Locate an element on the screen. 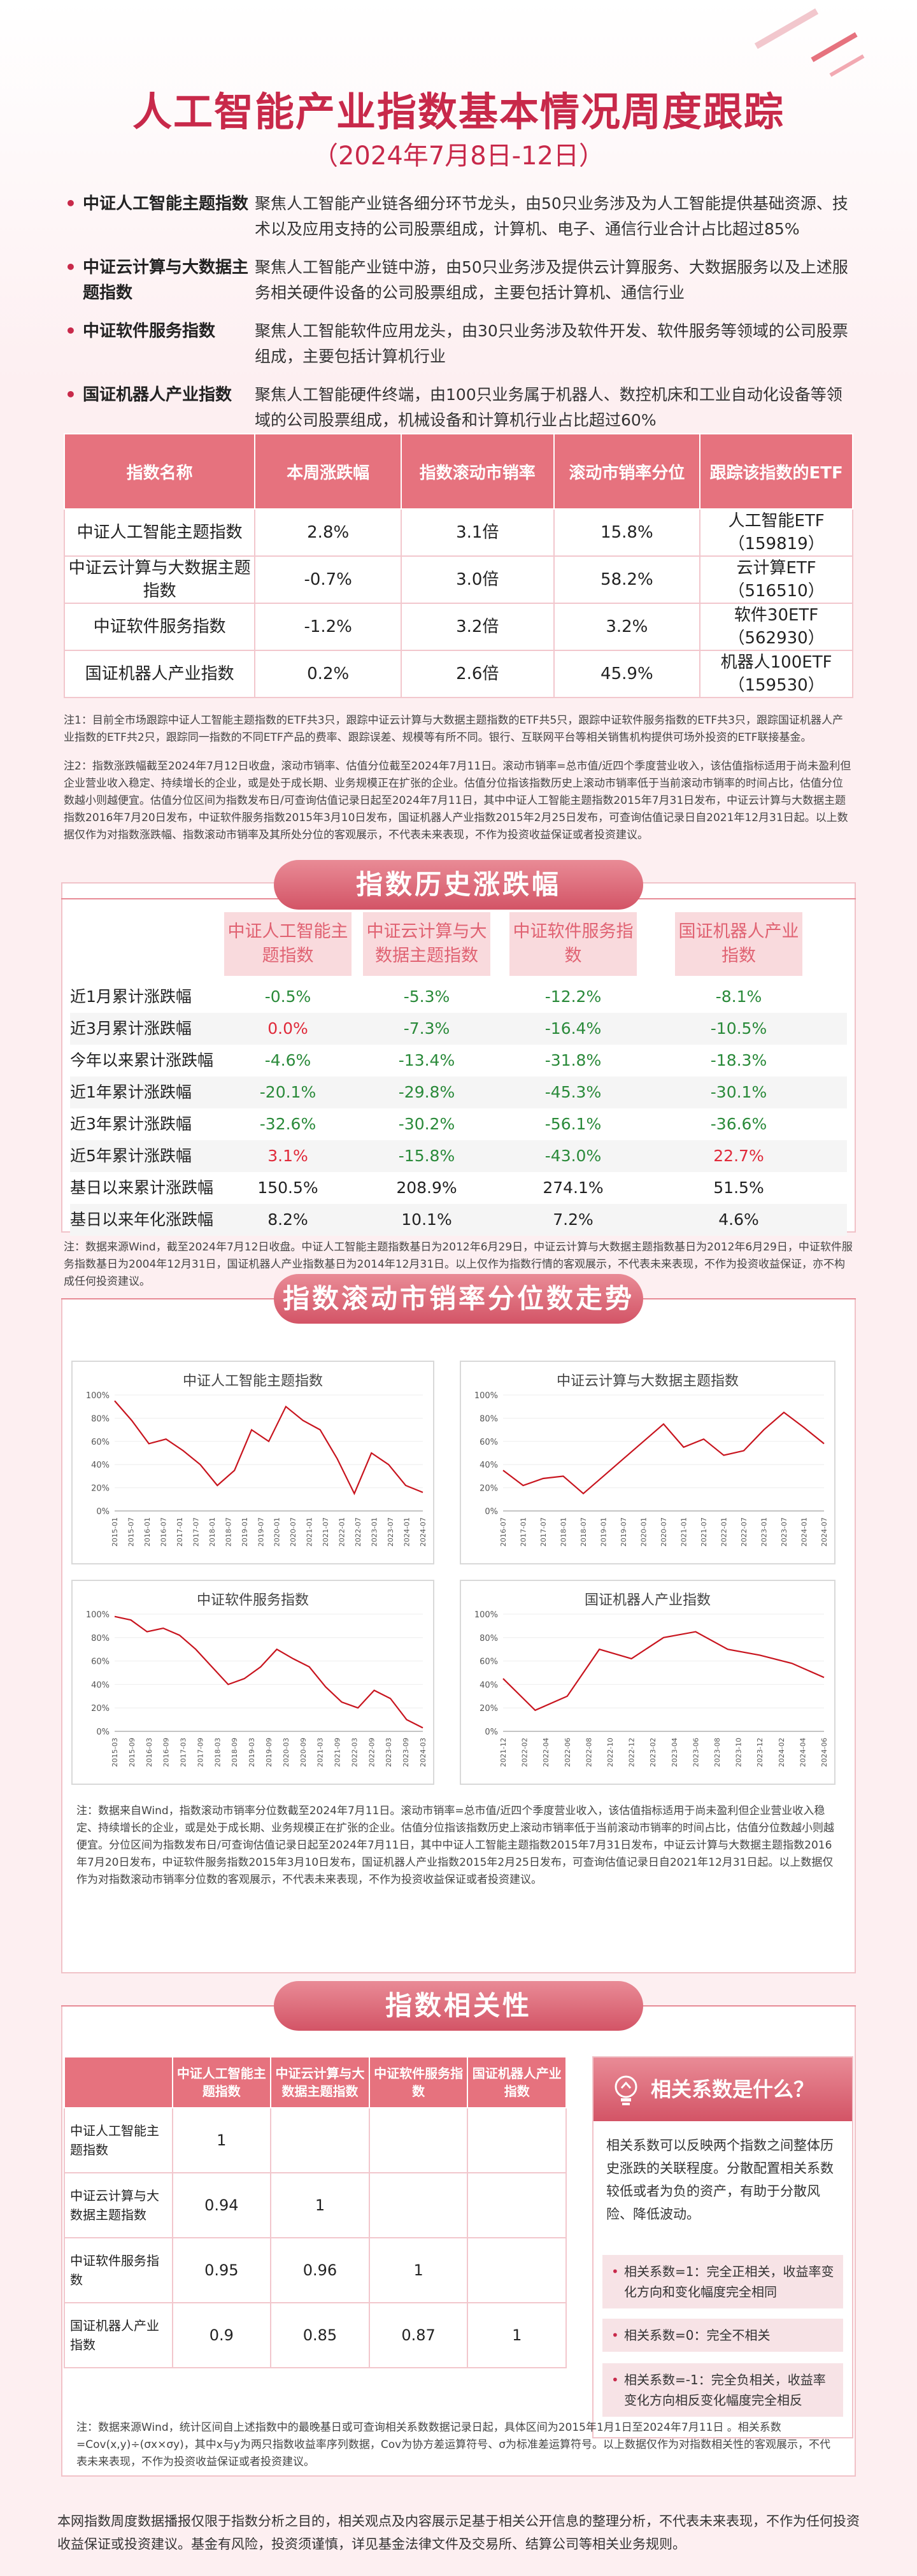 The width and height of the screenshot is (917, 2576). history-value: -45.3% is located at coordinates (573, 1092).